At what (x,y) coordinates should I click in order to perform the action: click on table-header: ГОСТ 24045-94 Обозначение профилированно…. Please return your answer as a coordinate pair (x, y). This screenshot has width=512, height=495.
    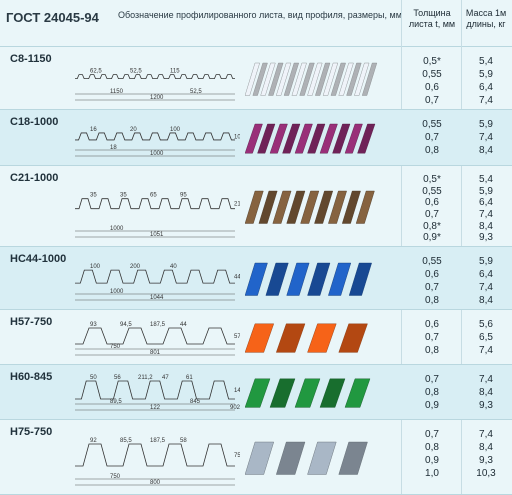
    Looking at the image, I should click on (256, 23).